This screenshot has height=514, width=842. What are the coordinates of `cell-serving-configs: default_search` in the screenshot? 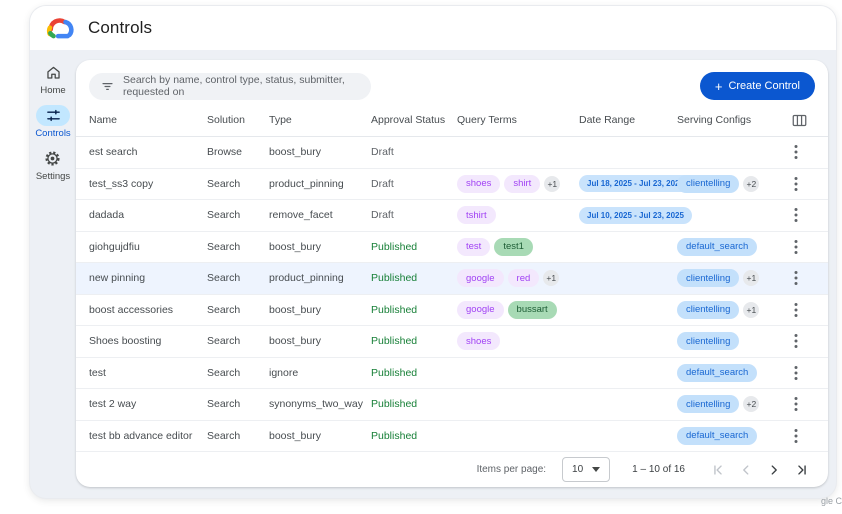 It's located at (732, 246).